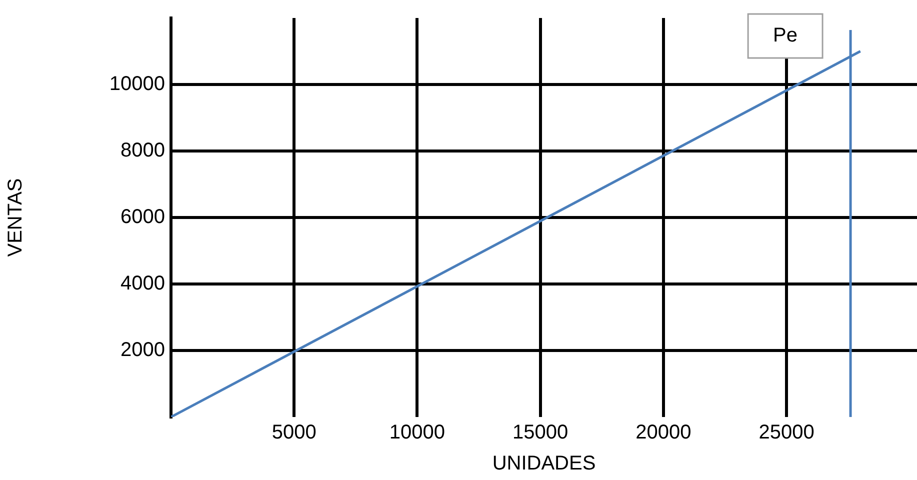 The image size is (917, 480). What do you see at coordinates (786, 433) in the screenshot?
I see `x-tick-label: 25000` at bounding box center [786, 433].